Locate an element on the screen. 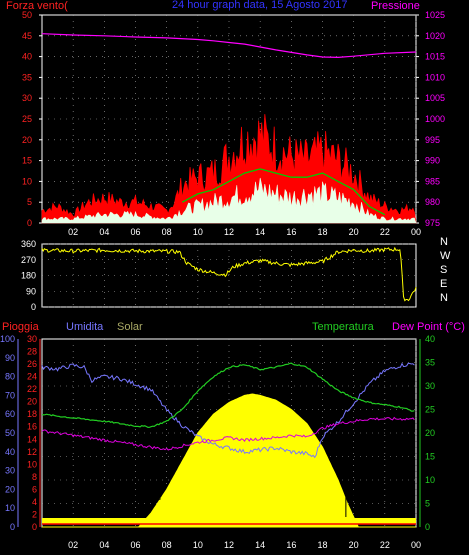  temperature-series is located at coordinates (228, 395).